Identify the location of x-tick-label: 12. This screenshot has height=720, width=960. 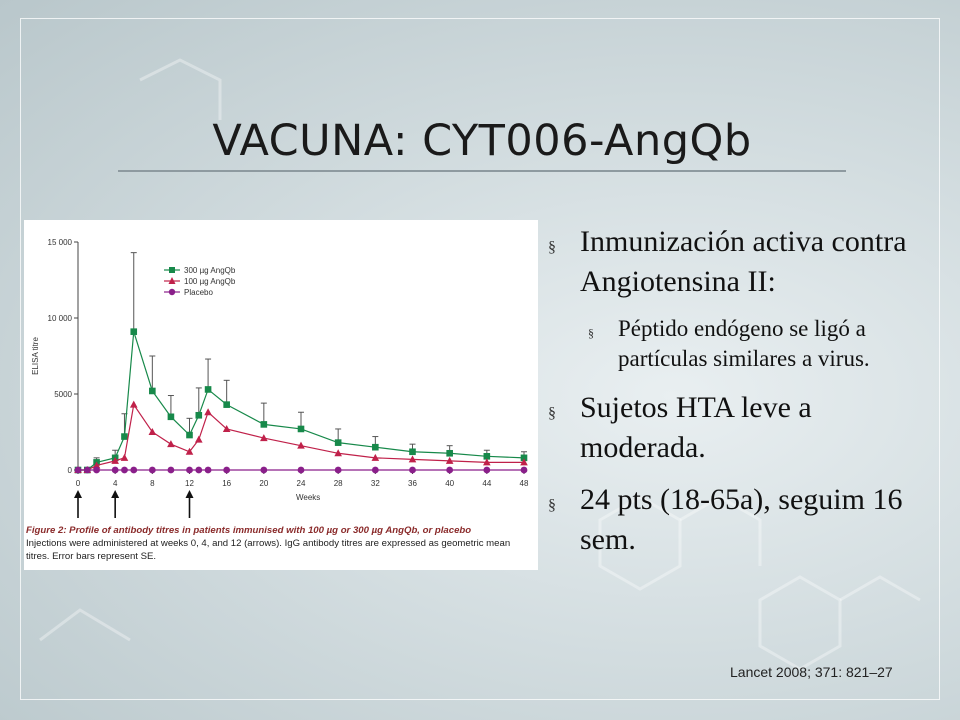
(189, 483).